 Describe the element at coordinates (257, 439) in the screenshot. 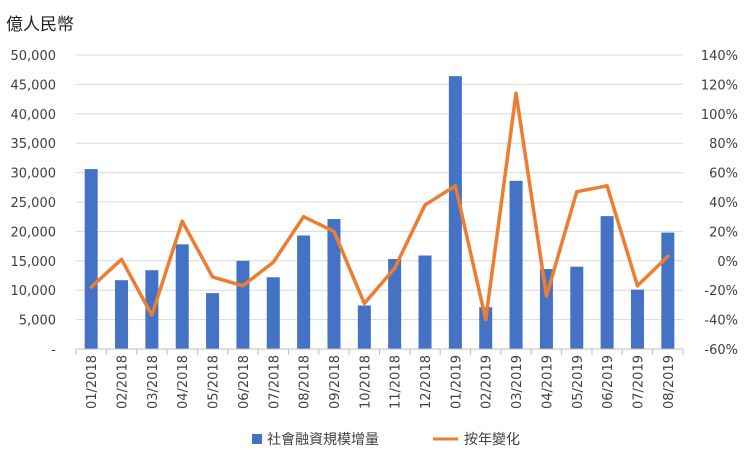

I see `legend-bar-swatch` at that location.